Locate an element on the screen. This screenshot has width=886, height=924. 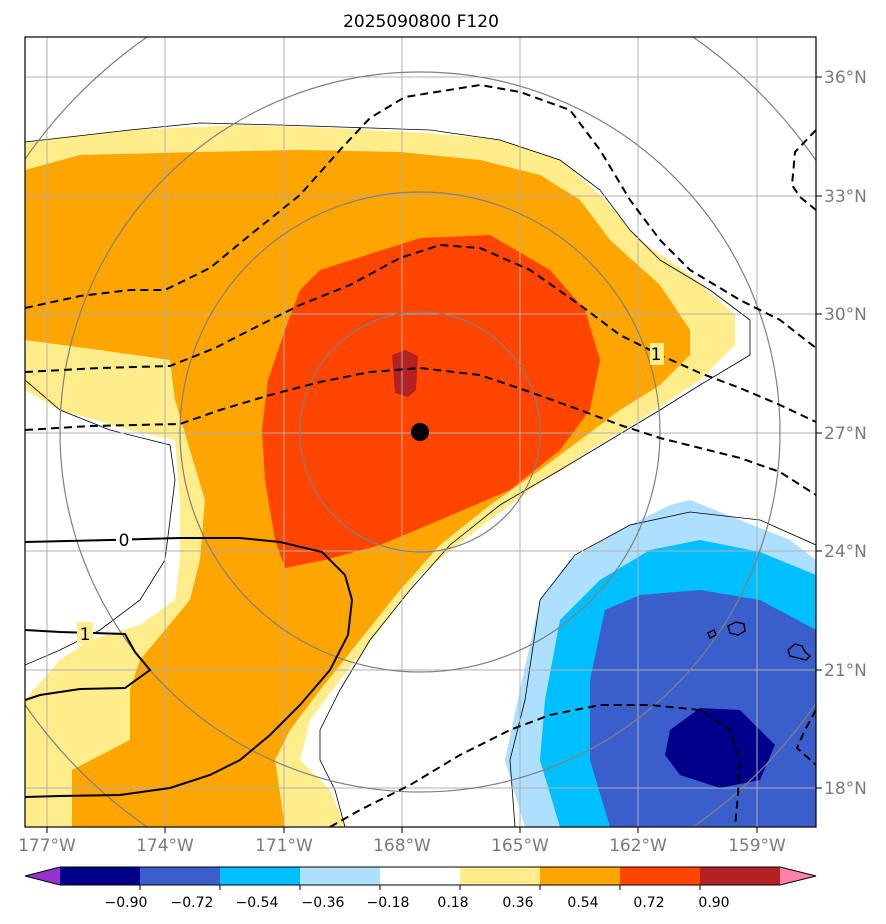
colorbar-tick-label: 0.72 is located at coordinates (648, 903).